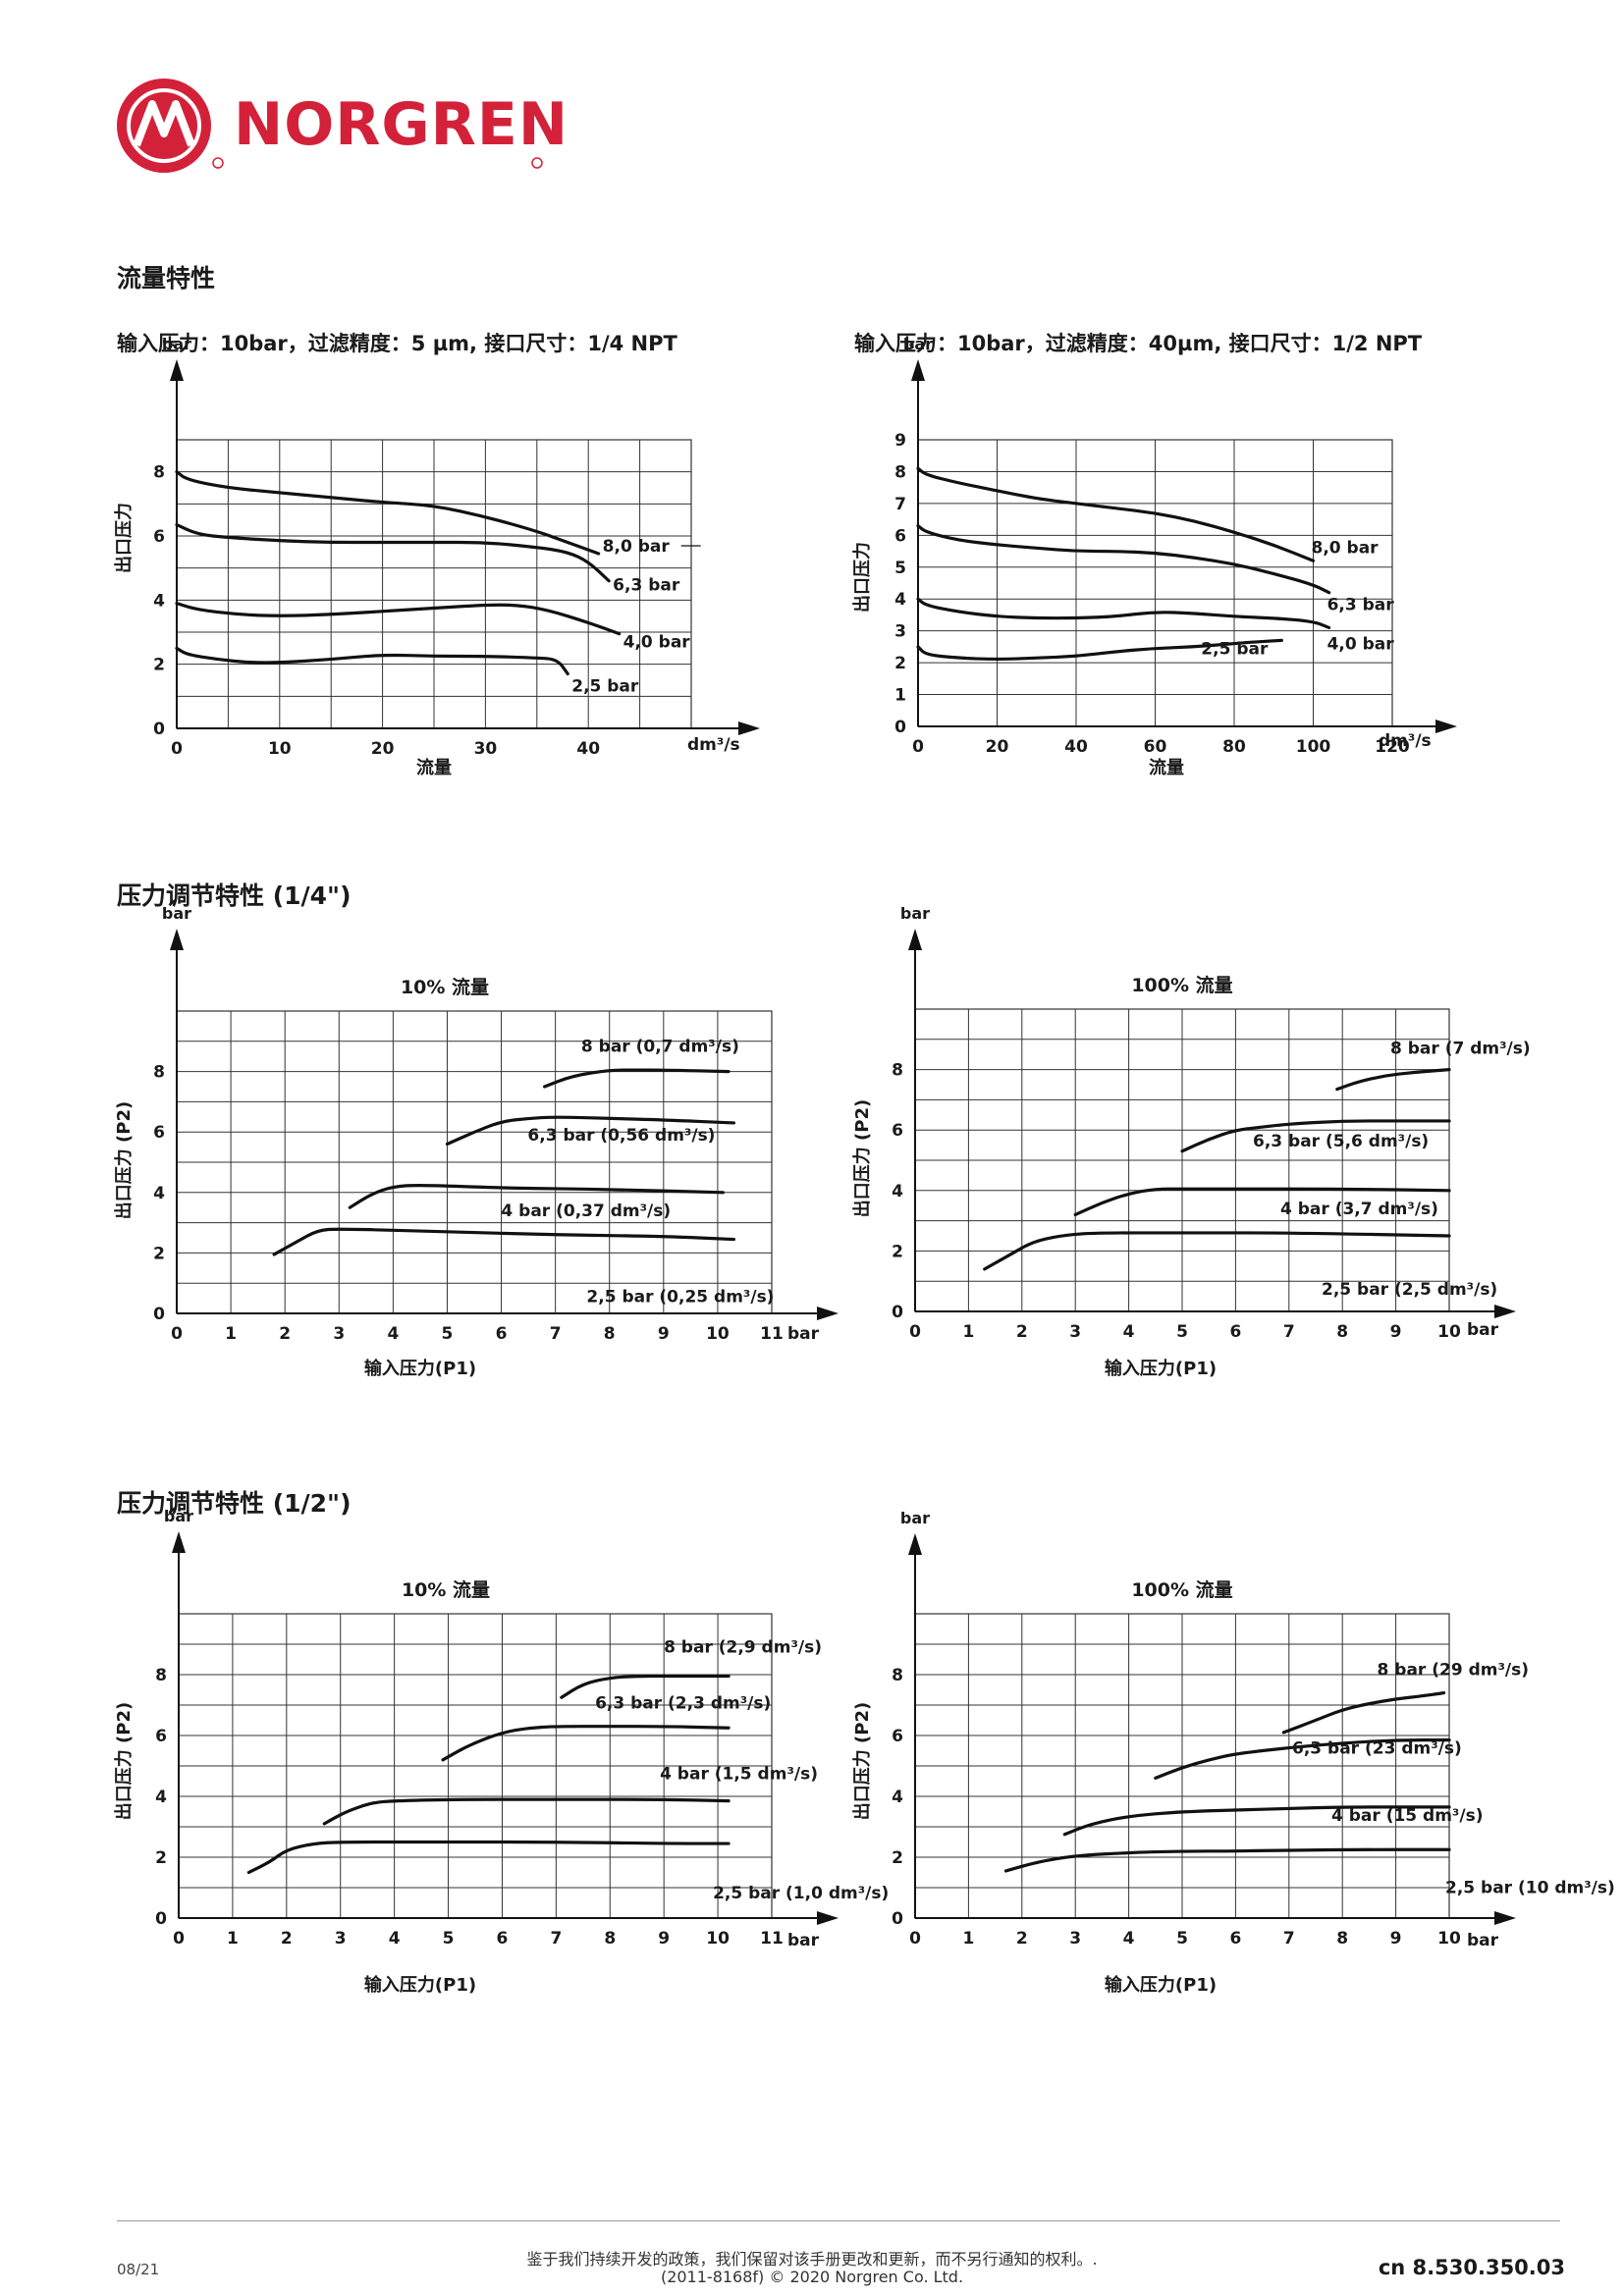 This screenshot has width=1624, height=2296. What do you see at coordinates (772, 1334) in the screenshot?
I see `x-tick-label: 11` at bounding box center [772, 1334].